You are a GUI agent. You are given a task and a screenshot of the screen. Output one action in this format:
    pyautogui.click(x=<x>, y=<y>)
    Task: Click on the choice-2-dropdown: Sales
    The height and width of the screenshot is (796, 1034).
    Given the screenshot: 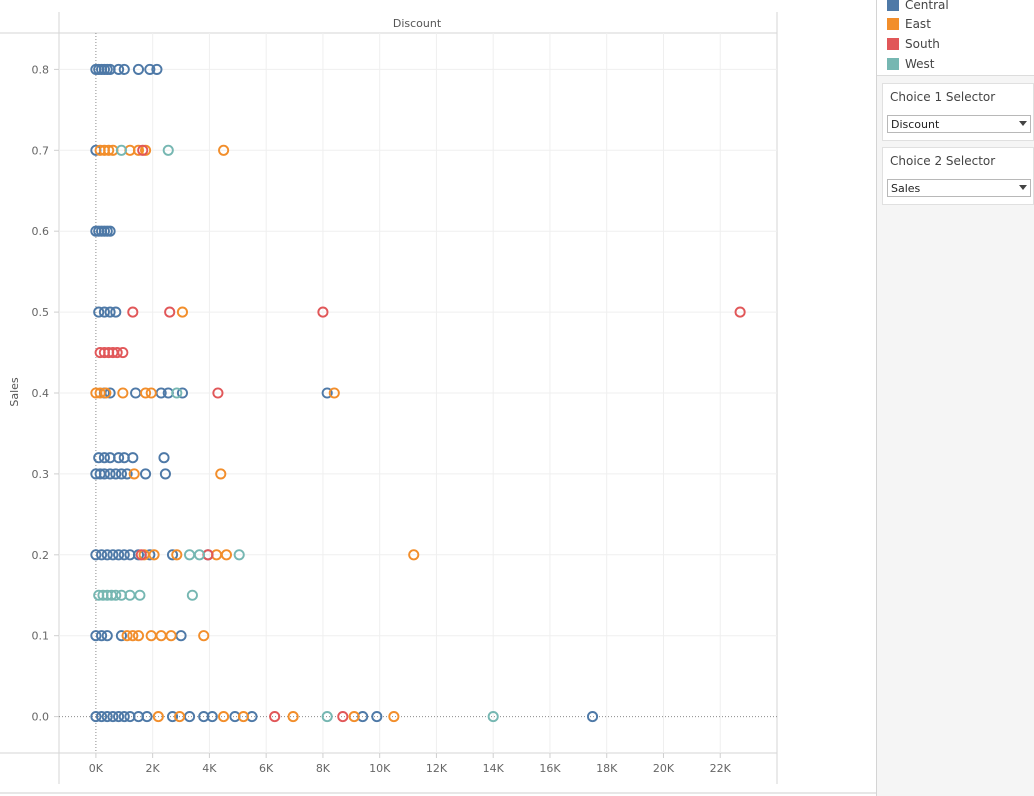 What is the action you would take?
    pyautogui.click(x=959, y=188)
    